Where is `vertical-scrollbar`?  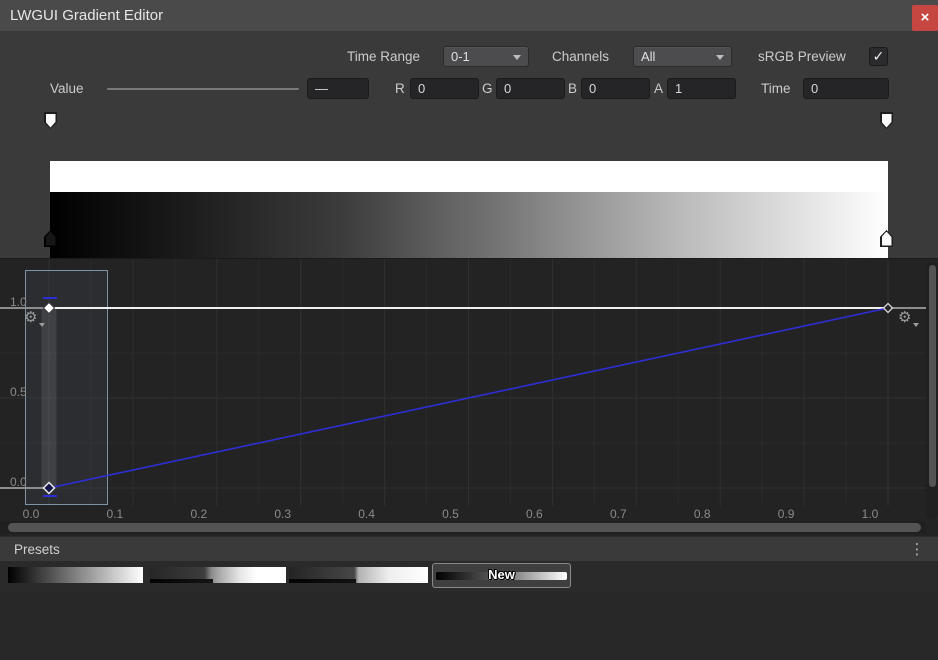 vertical-scrollbar is located at coordinates (932, 390).